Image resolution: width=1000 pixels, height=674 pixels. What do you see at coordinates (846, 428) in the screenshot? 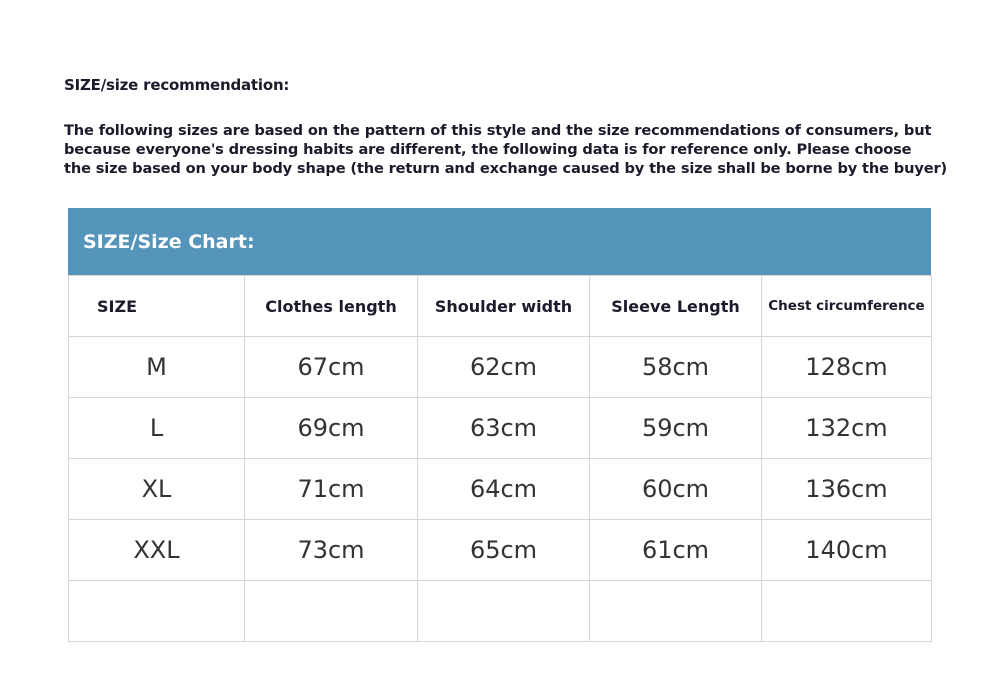
I see `table-cell: 132cm` at bounding box center [846, 428].